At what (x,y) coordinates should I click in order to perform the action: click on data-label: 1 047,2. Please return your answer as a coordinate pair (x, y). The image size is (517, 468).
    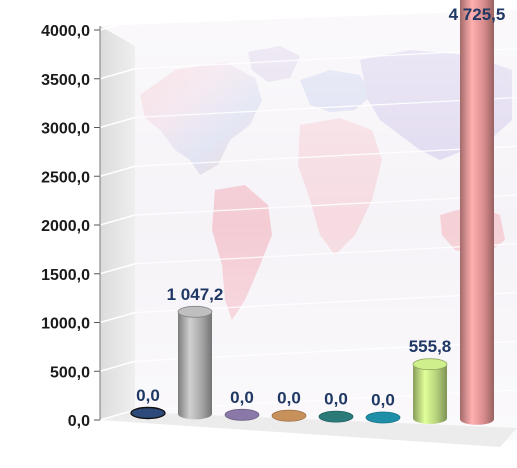
    Looking at the image, I should click on (195, 294).